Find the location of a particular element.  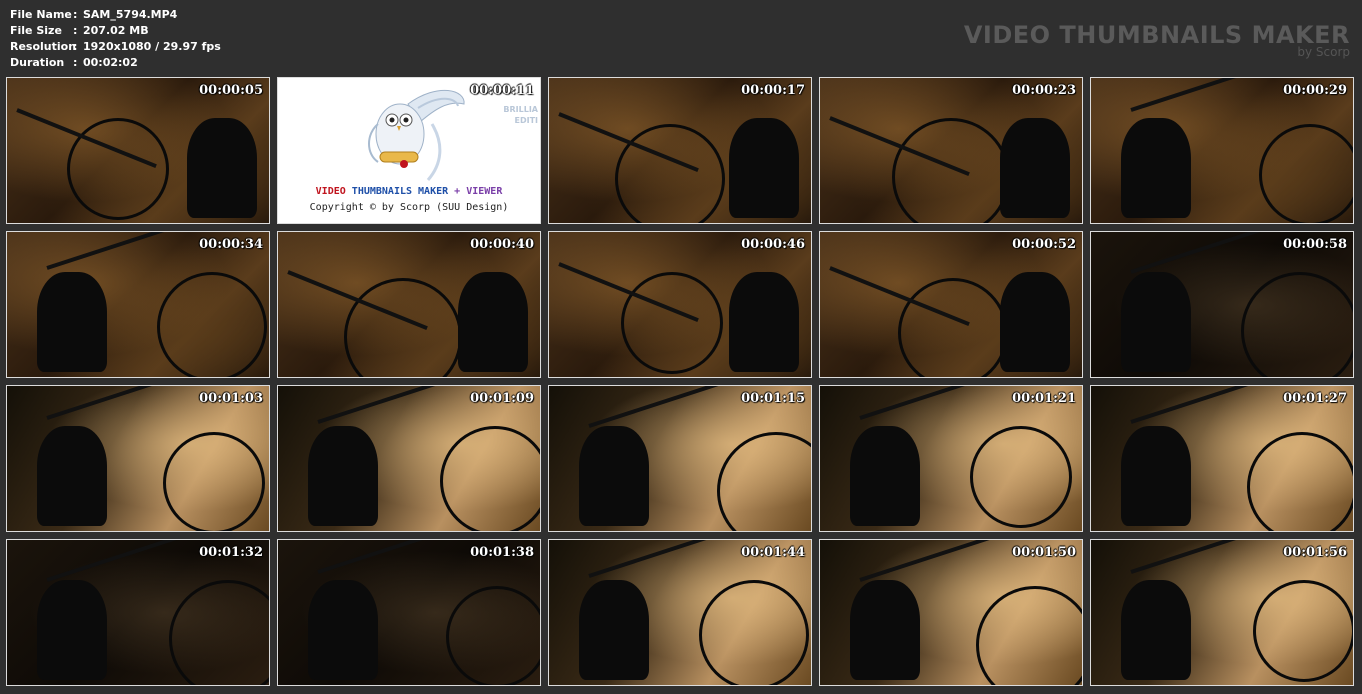

thumbnail: 00:00:46 is located at coordinates (680, 304).